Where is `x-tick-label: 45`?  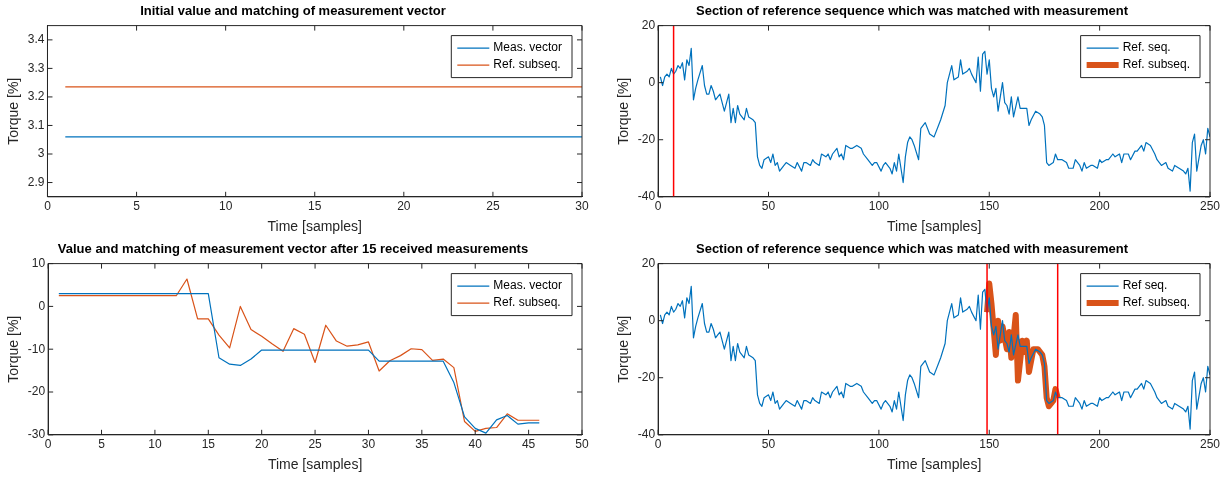
x-tick-label: 45 is located at coordinates (528, 444).